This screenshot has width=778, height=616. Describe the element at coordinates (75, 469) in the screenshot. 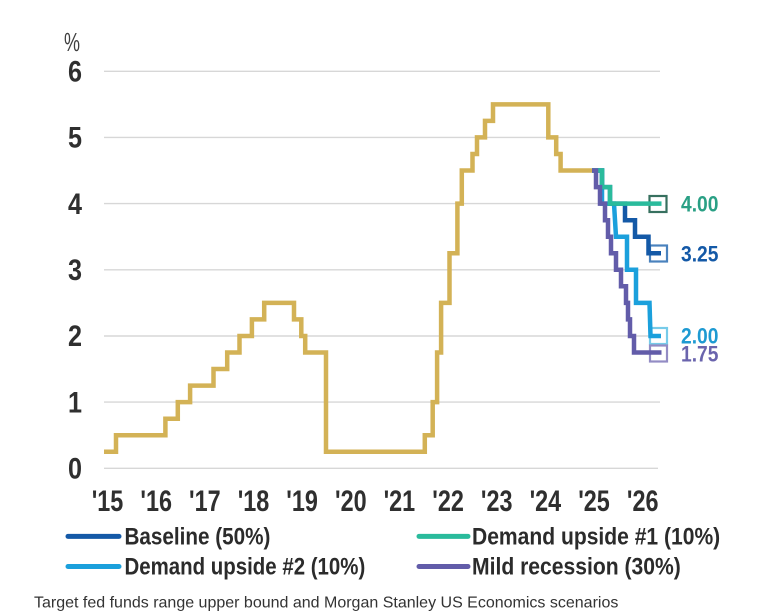

I see `svg-text: 0` at that location.